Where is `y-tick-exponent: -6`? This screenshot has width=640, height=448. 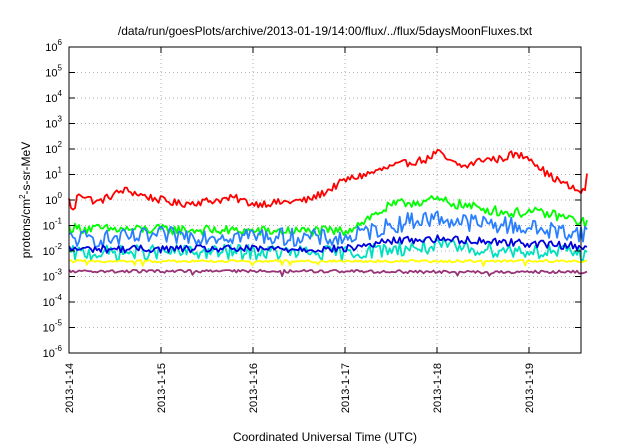 y-tick-exponent: -6 is located at coordinates (59, 348).